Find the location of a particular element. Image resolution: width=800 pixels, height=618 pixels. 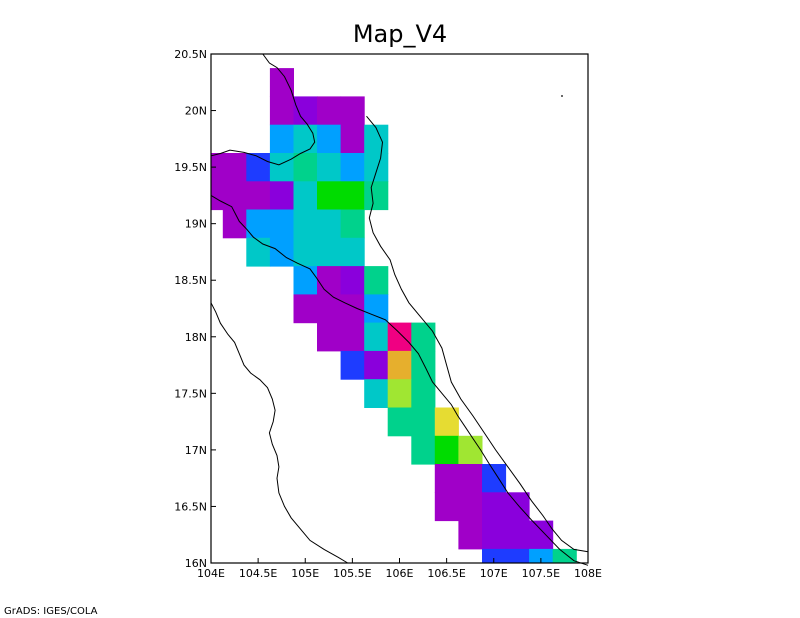

map-title: Map_V4 is located at coordinates (400, 34).